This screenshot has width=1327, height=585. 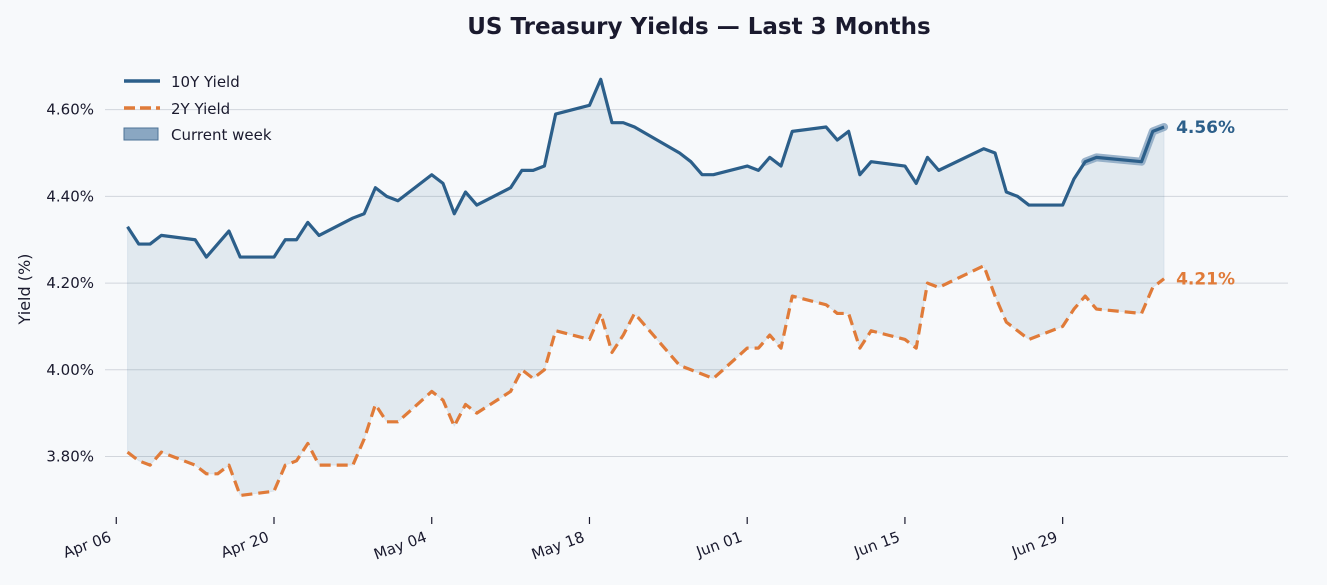 What do you see at coordinates (141, 134) in the screenshot?
I see `legend-current-week-swatch` at bounding box center [141, 134].